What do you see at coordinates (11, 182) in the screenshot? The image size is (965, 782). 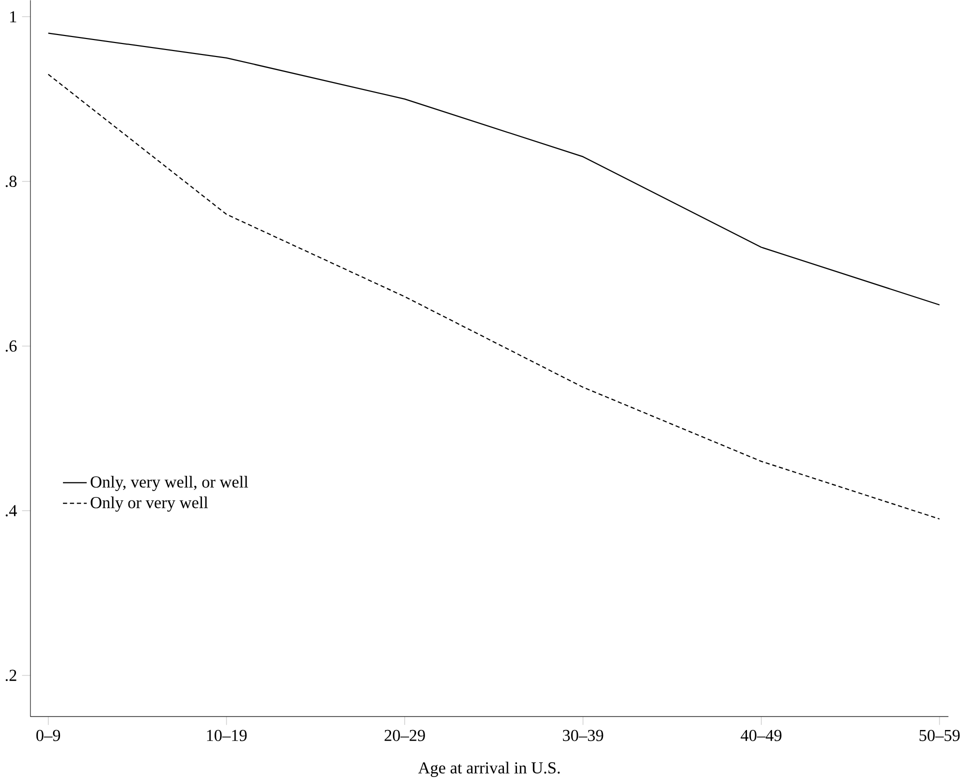 I see `y-tick-label: .8` at bounding box center [11, 182].